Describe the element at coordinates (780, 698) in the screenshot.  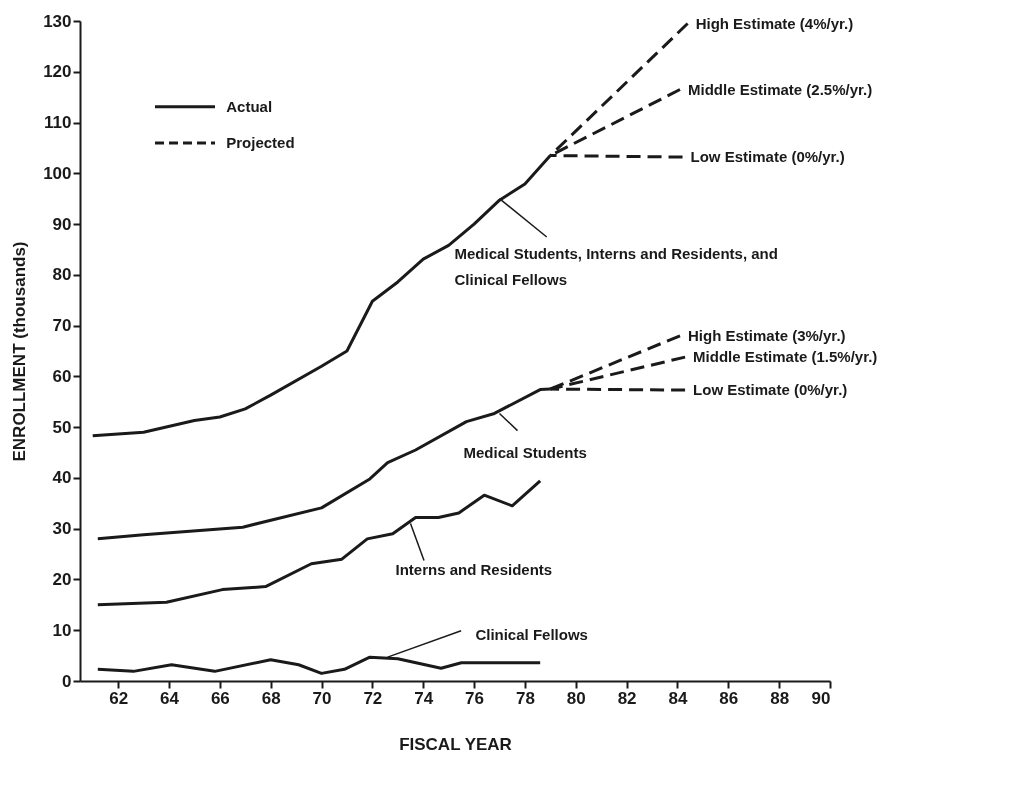
I see `x-tick-label: 88` at that location.